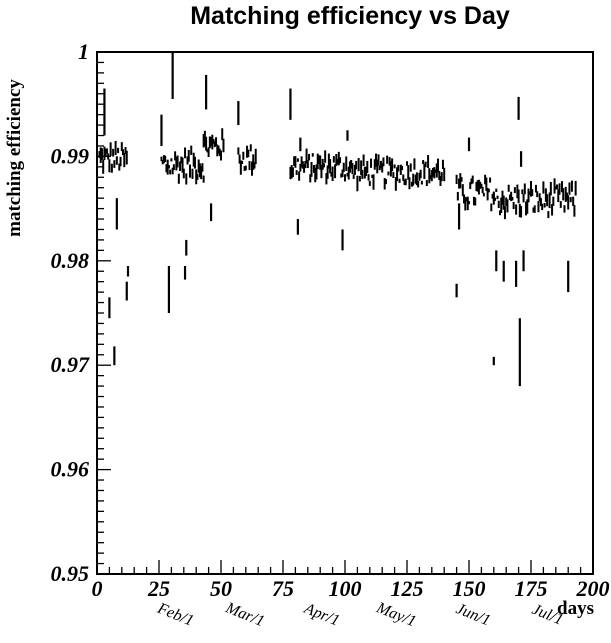  What do you see at coordinates (350, 16) in the screenshot?
I see `chart-title: Matching efficiency vs Day` at bounding box center [350, 16].